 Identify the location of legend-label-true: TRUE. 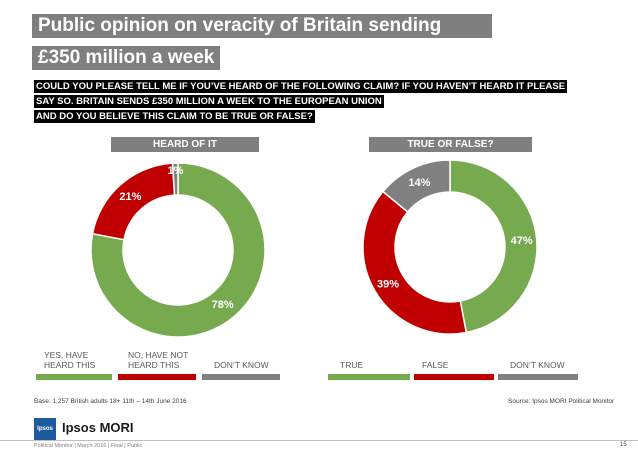
(352, 365).